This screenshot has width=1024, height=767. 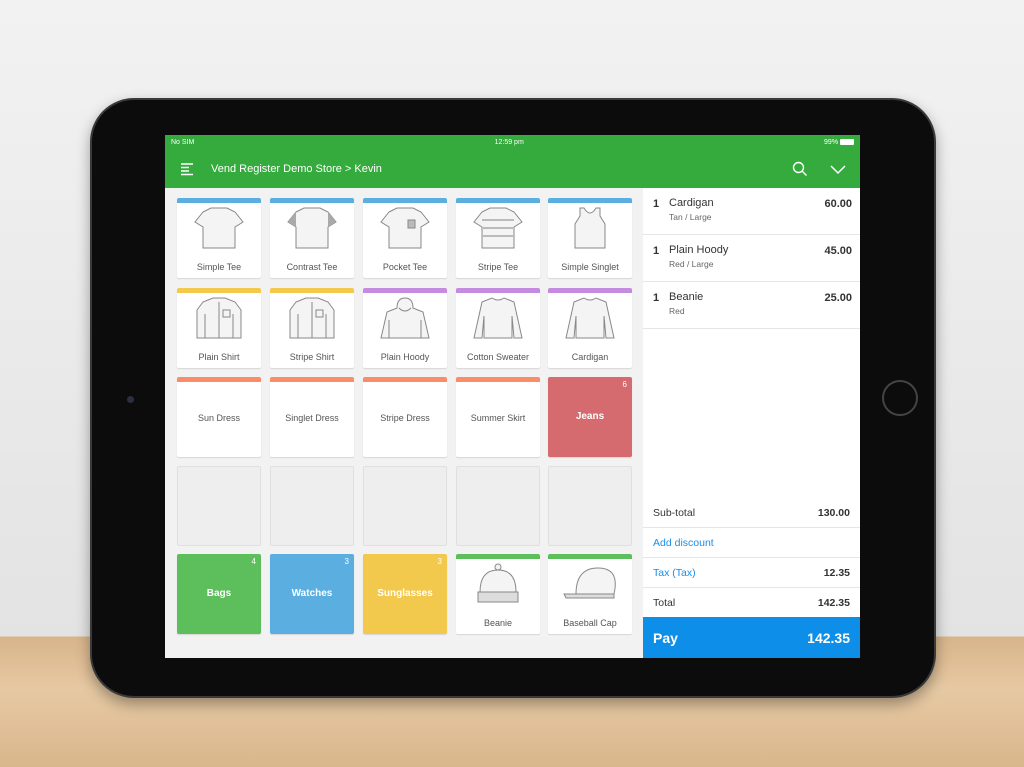 I want to click on add-discount-row: Add discount, so click(x=751, y=543).